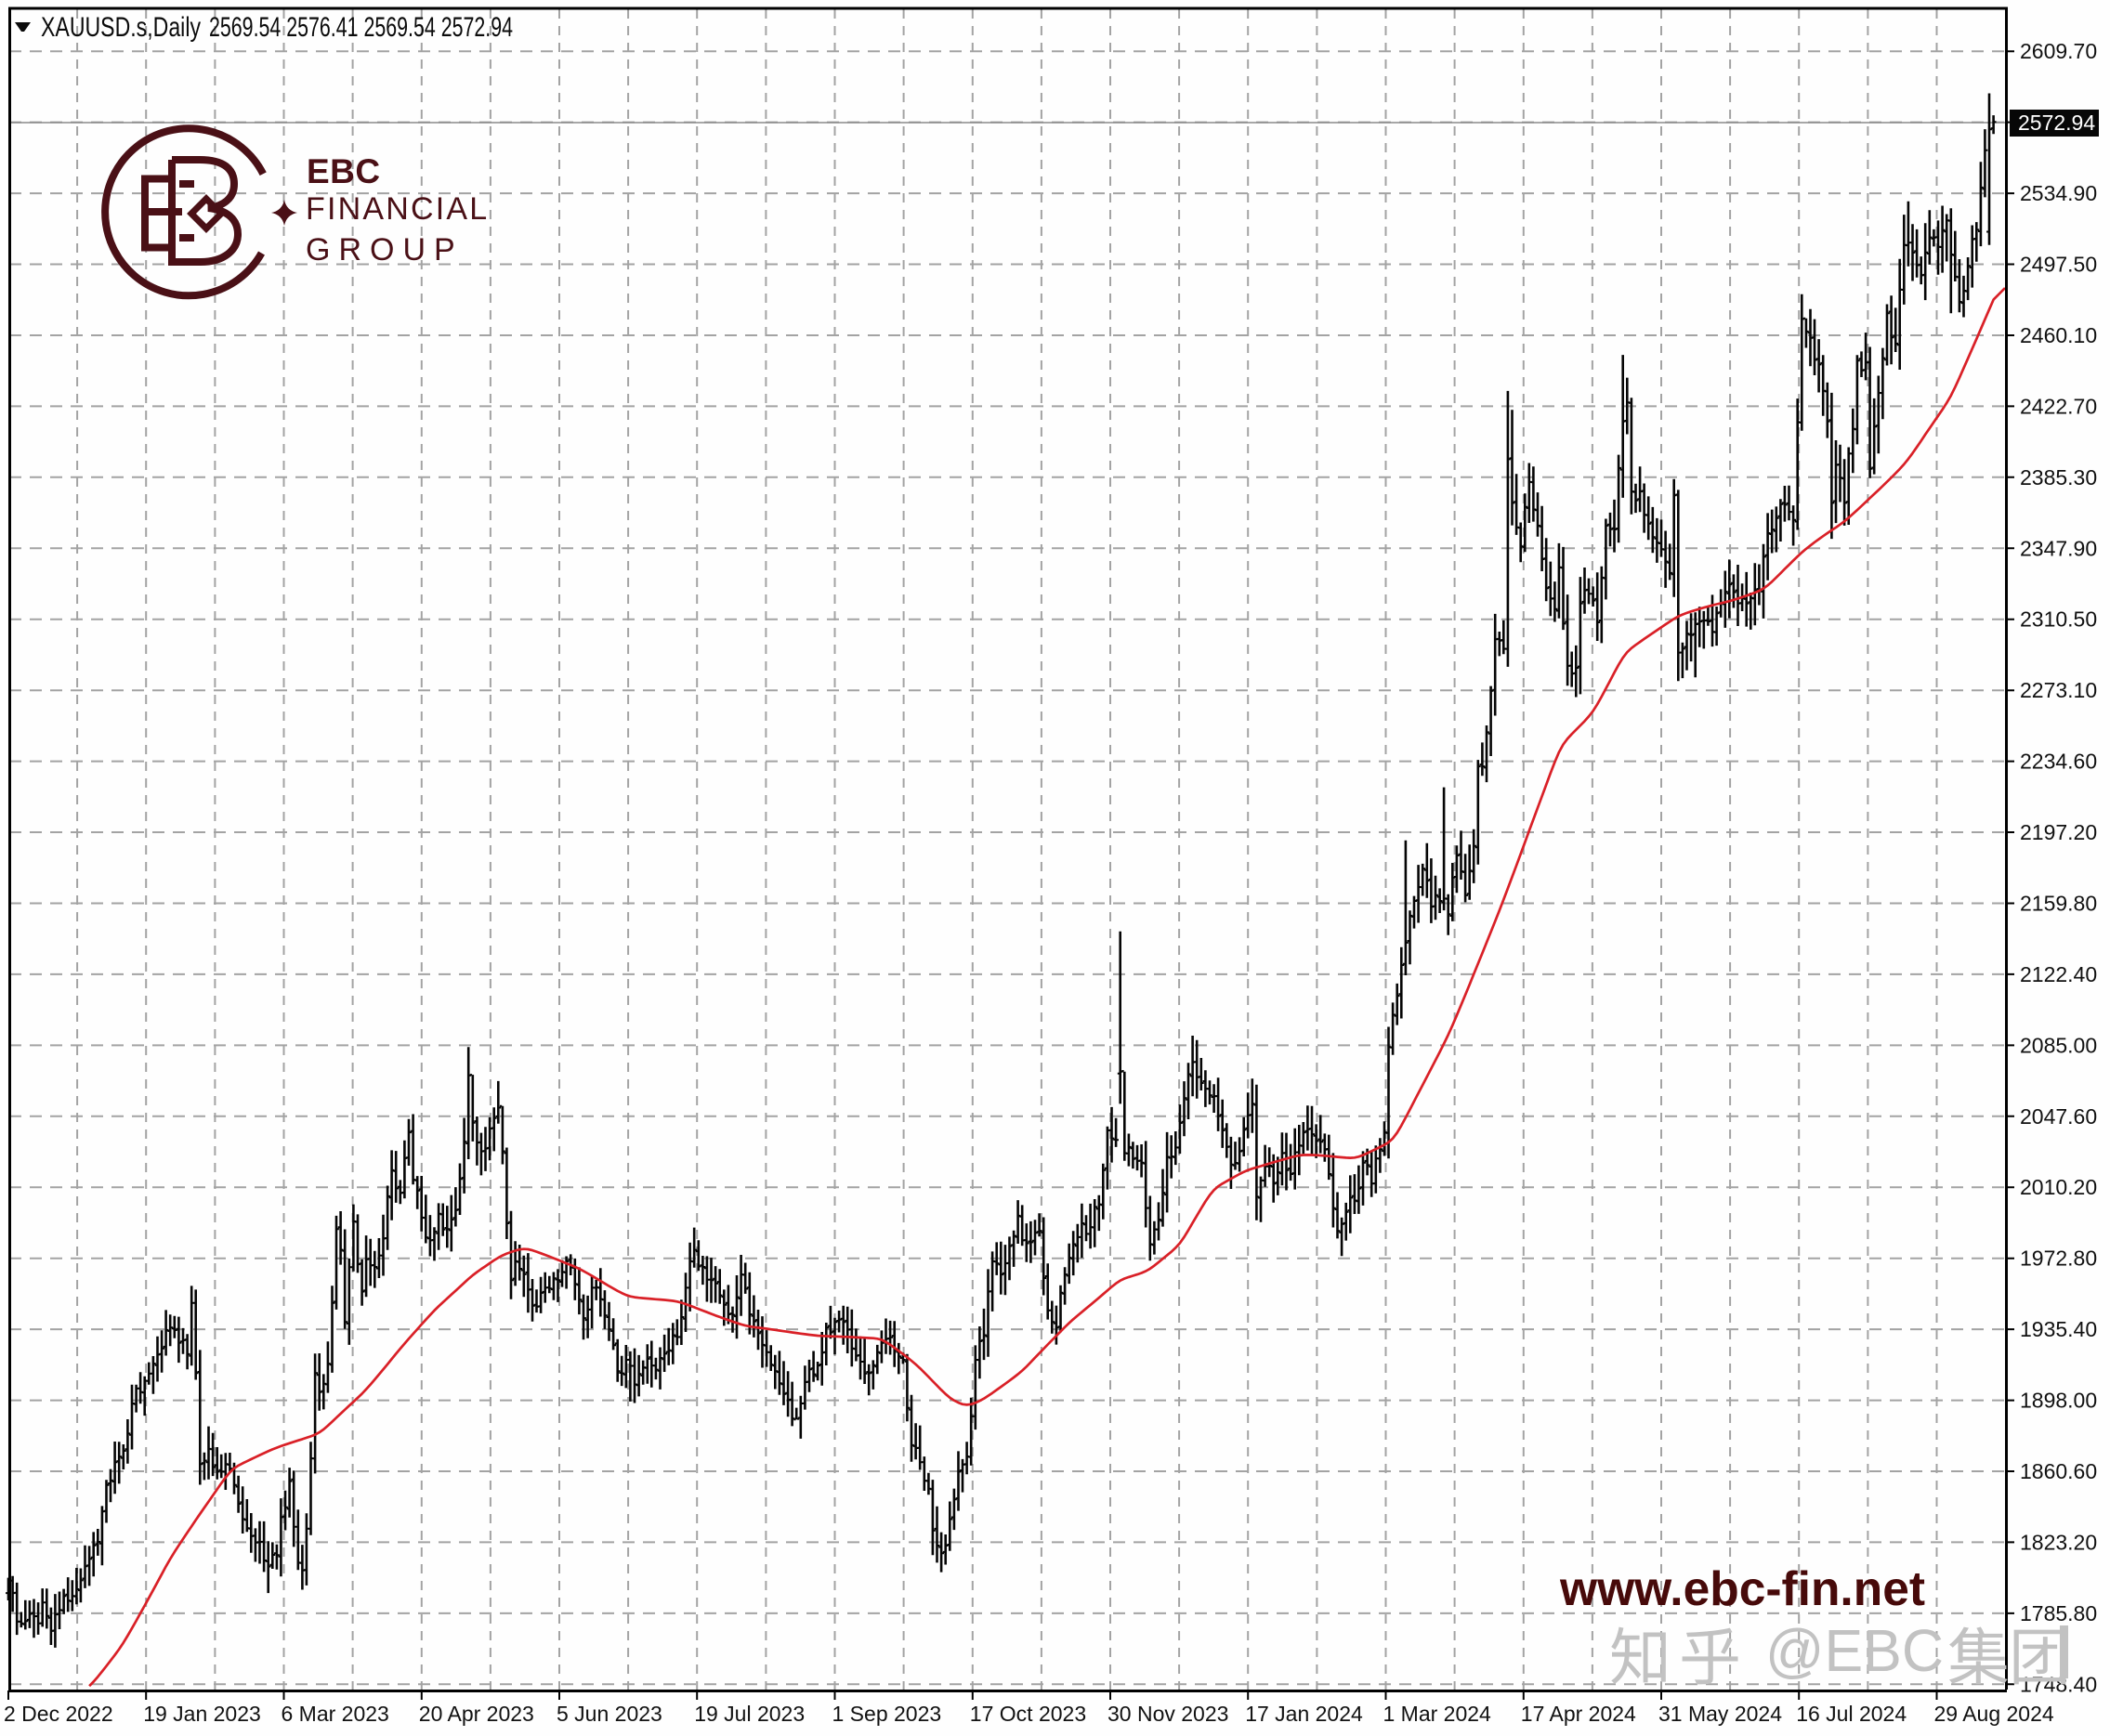 The height and width of the screenshot is (1736, 2110). I want to click on svg-text: 1 Mar 2024, so click(1437, 1714).